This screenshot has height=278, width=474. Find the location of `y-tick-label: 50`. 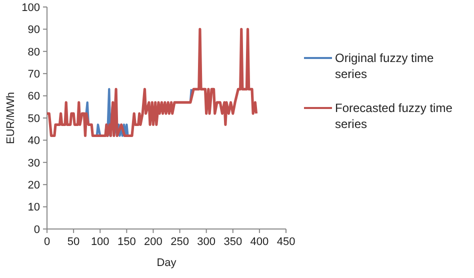

y-tick-label: 50 is located at coordinates (34, 118).